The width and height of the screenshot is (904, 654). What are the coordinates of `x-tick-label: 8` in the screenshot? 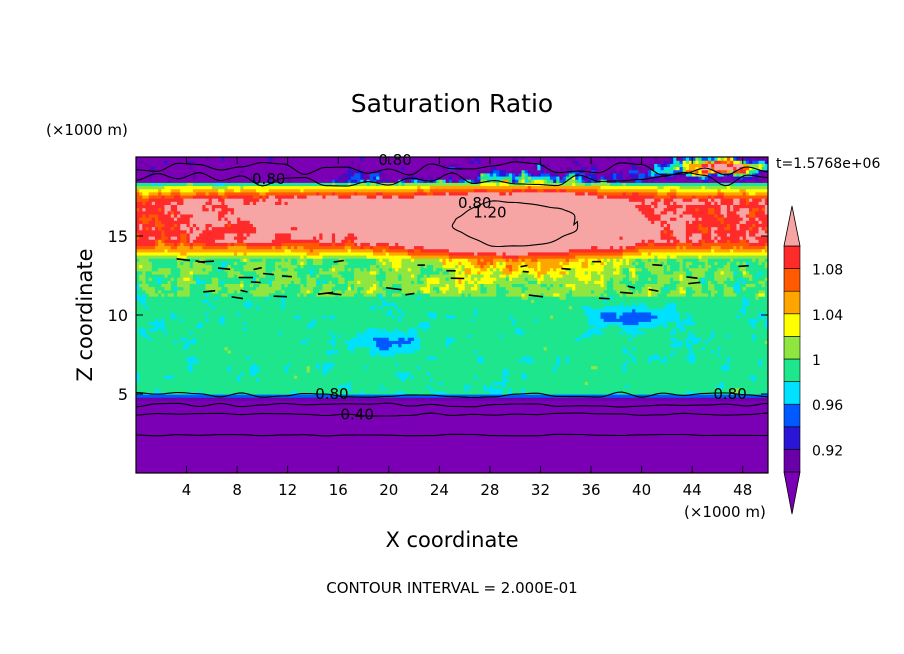 It's located at (237, 490).